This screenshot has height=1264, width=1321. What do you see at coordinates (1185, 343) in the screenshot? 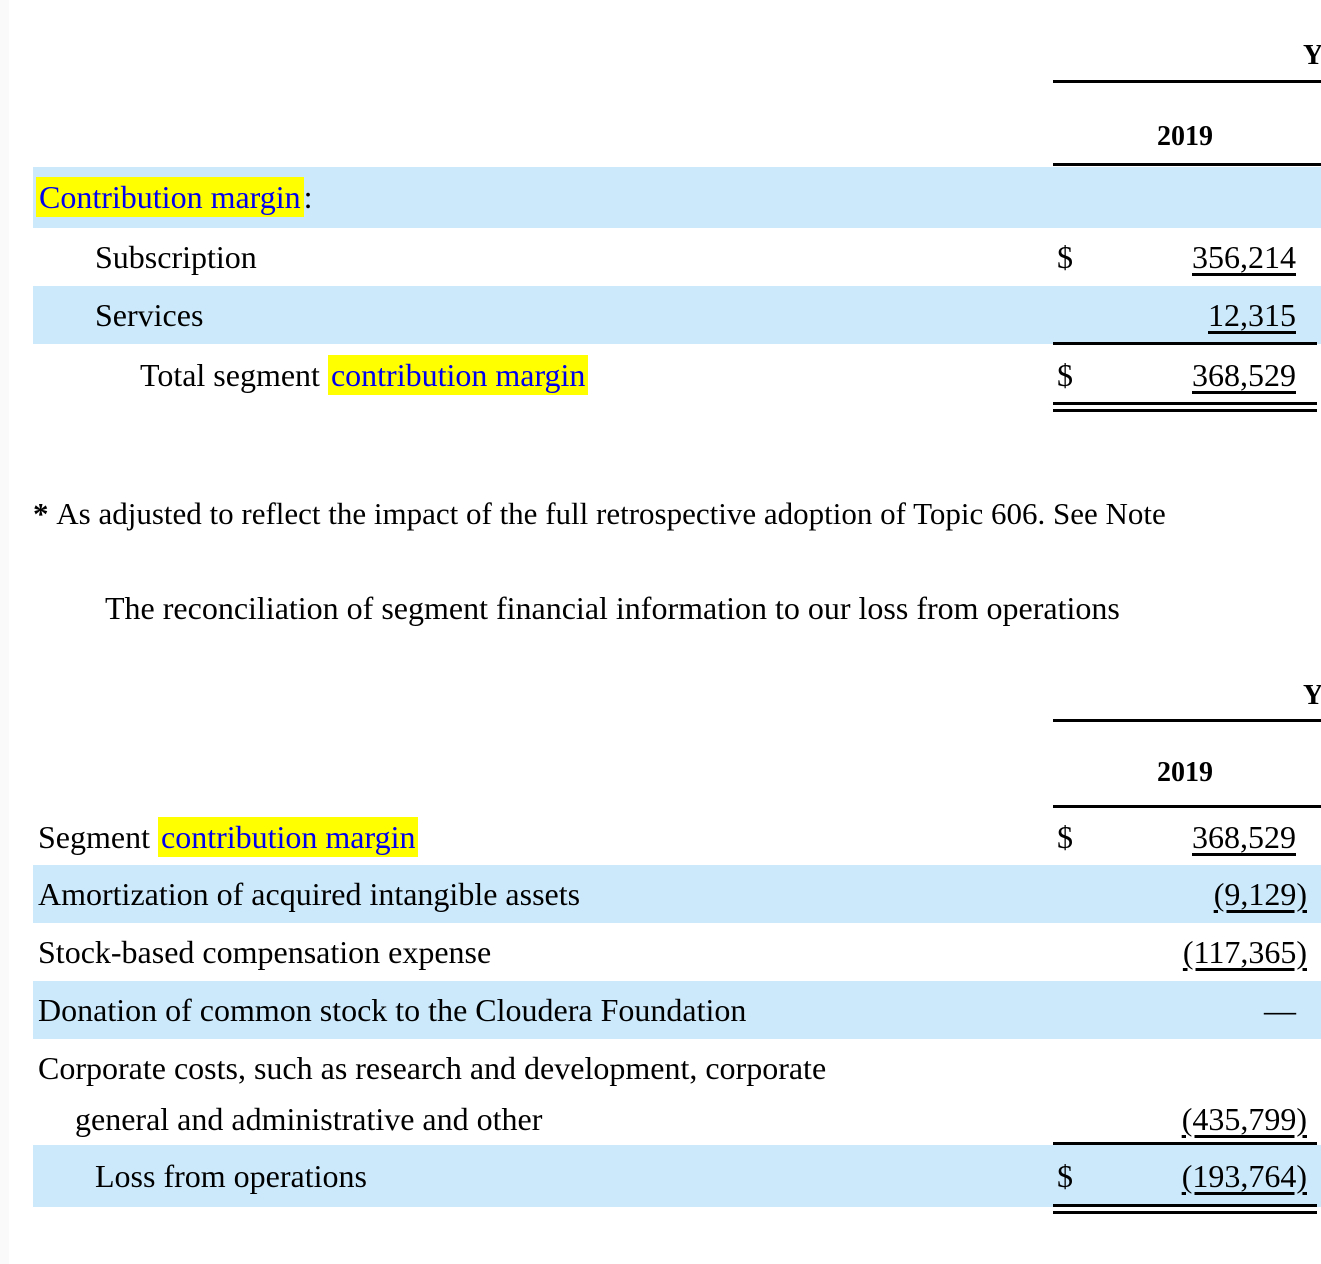
I see `table1-total-top-rule` at bounding box center [1185, 343].